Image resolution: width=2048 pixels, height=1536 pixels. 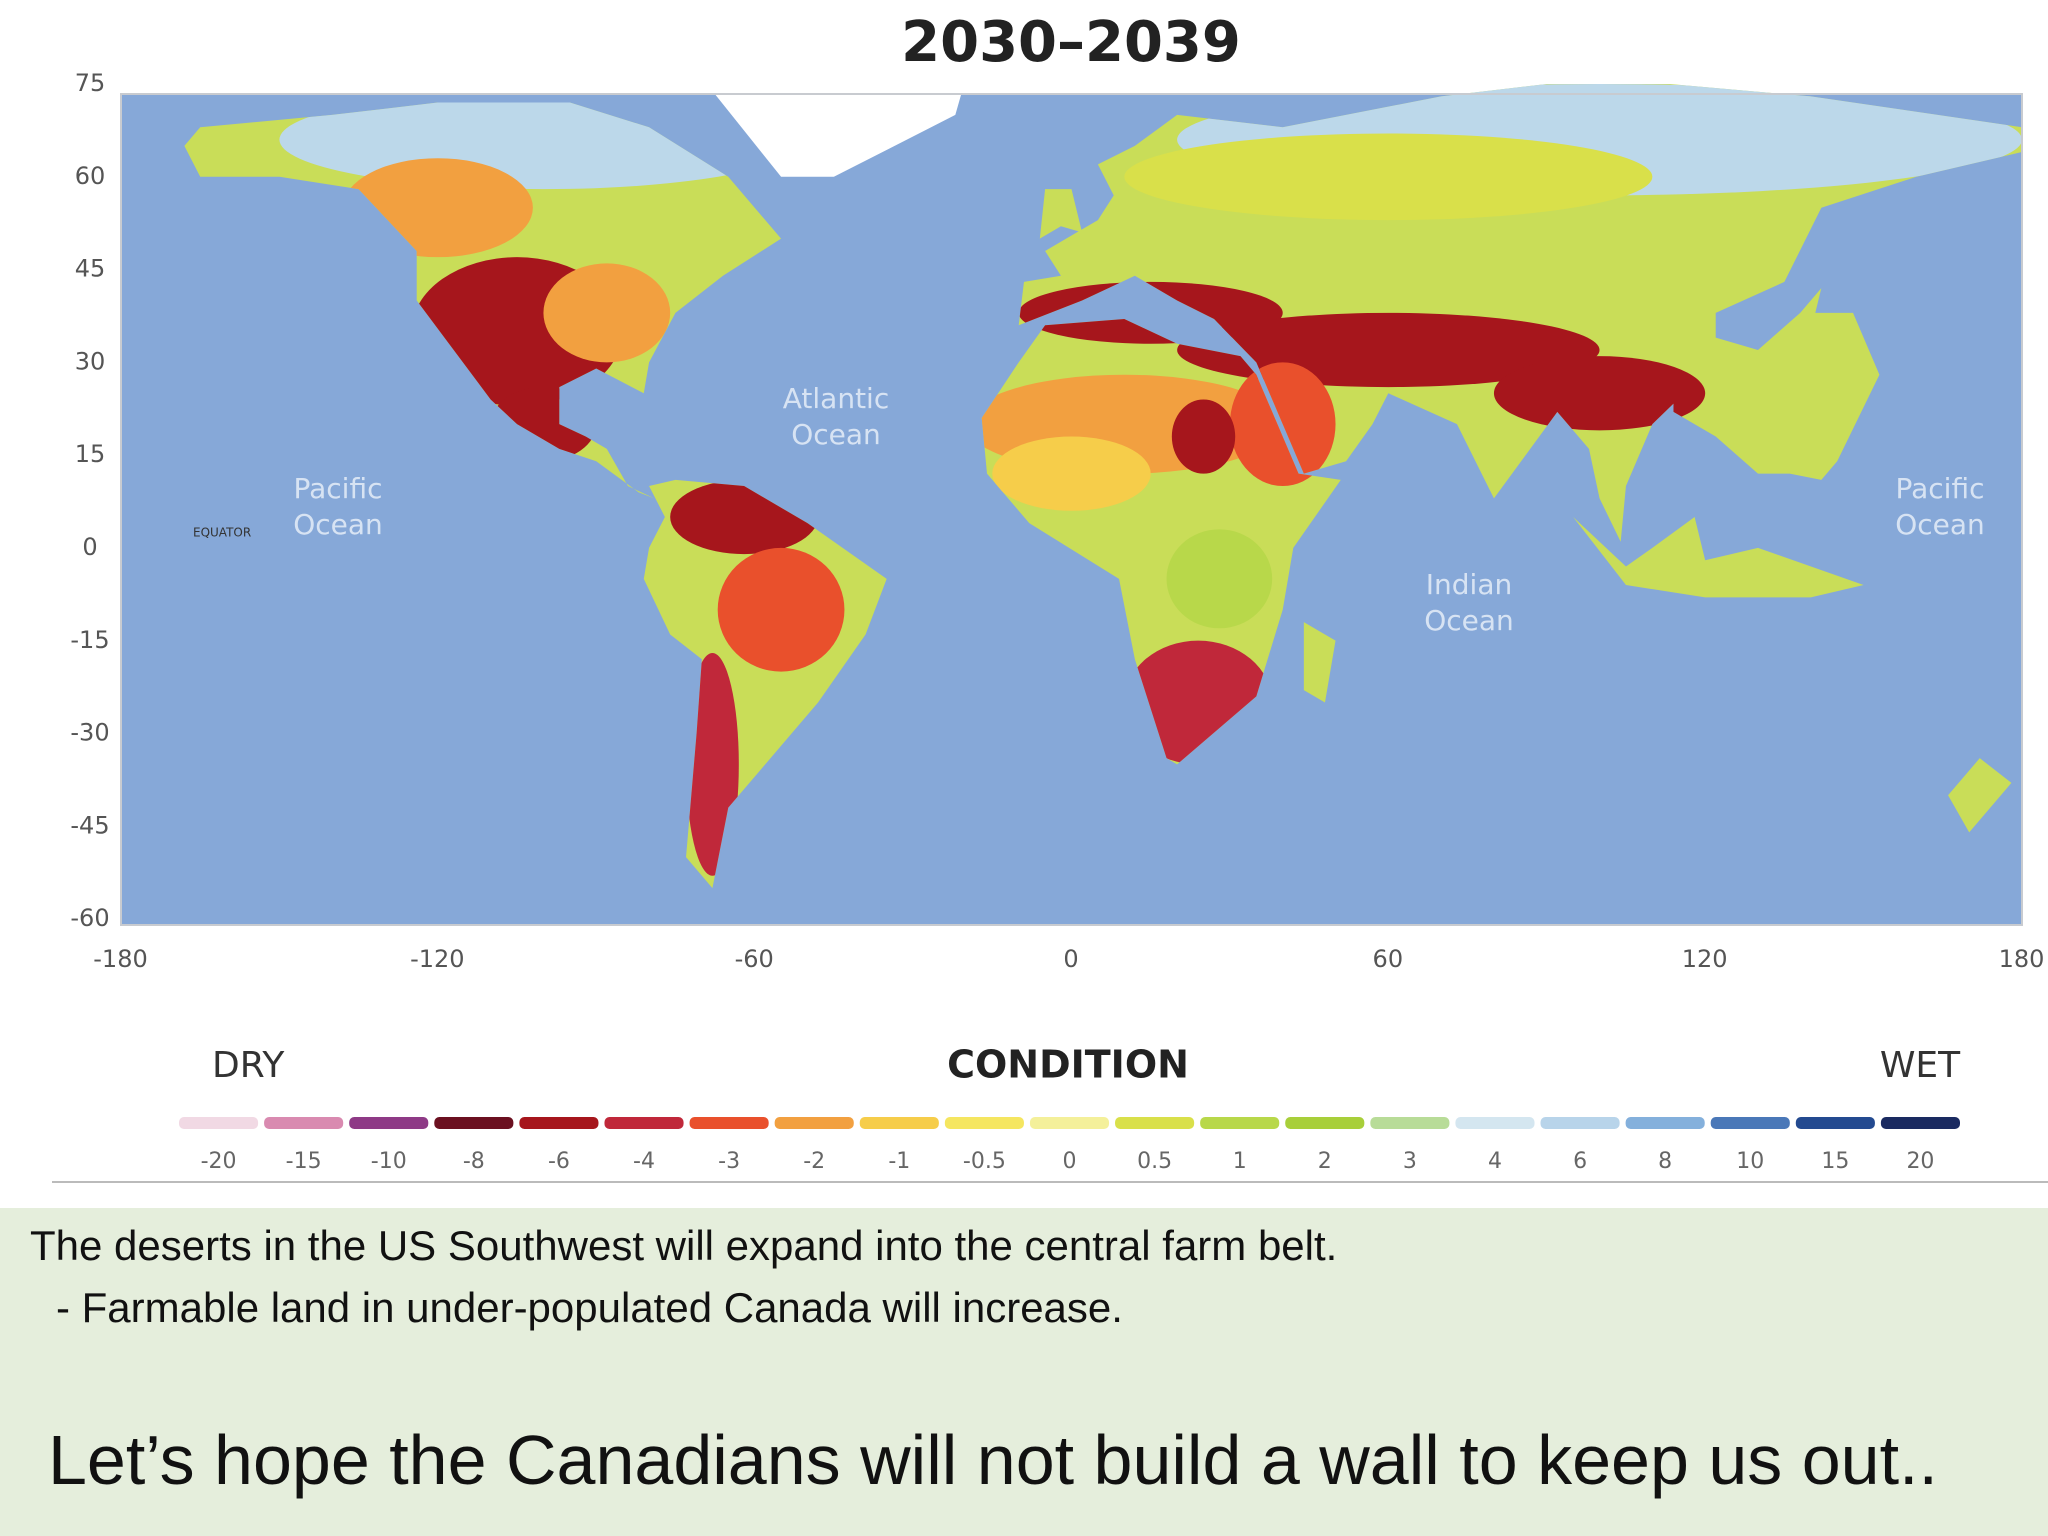 I want to click on legend-value: 2, so click(x=1325, y=1161).